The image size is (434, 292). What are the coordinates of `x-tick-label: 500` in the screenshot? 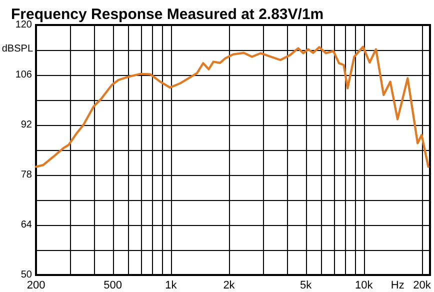 It's located at (113, 286).